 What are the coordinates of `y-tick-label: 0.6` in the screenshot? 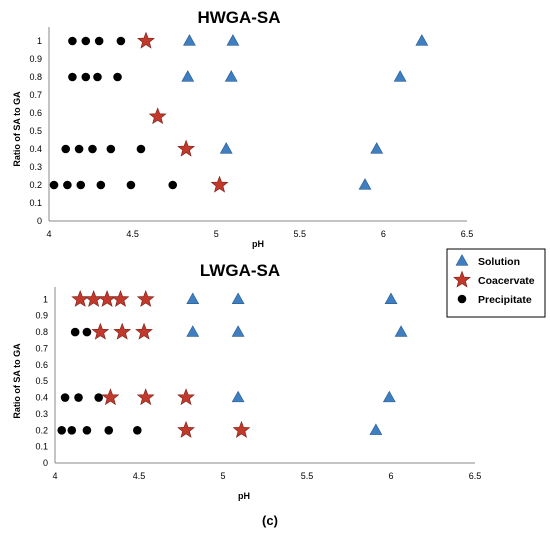 It's located at (35, 113).